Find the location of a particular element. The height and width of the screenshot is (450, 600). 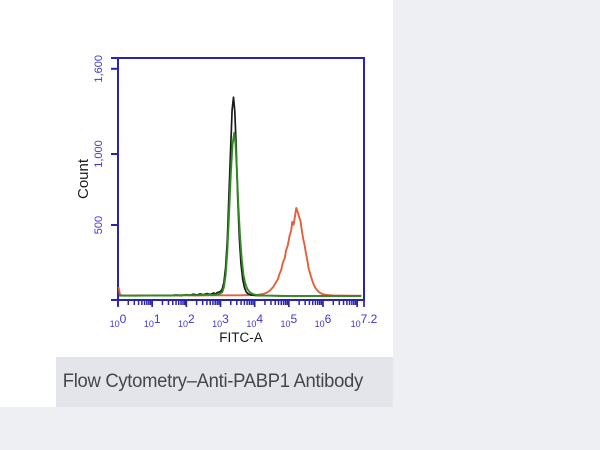

x-tick-label: 10⁵ is located at coordinates (288, 320).